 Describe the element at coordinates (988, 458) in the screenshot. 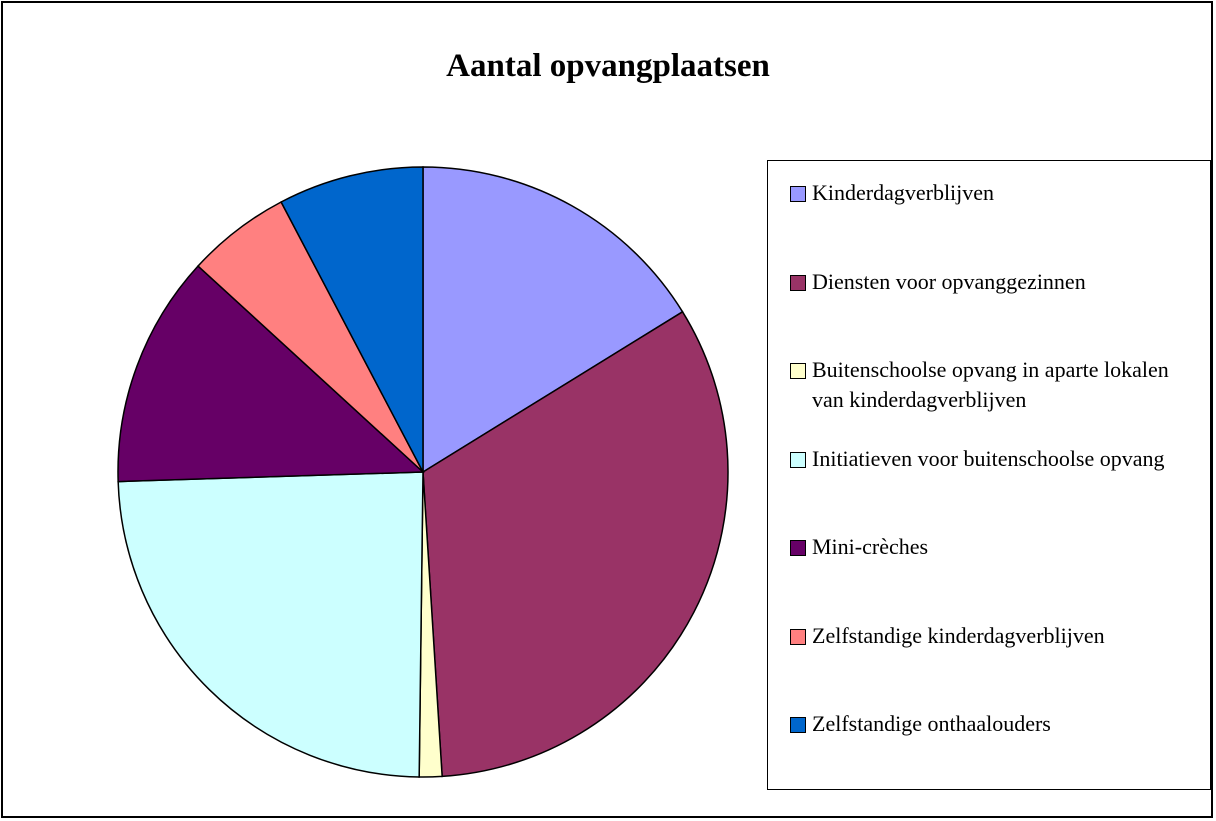

I see `legend-label: Initiatieven voor buitenschoolse opvang` at that location.